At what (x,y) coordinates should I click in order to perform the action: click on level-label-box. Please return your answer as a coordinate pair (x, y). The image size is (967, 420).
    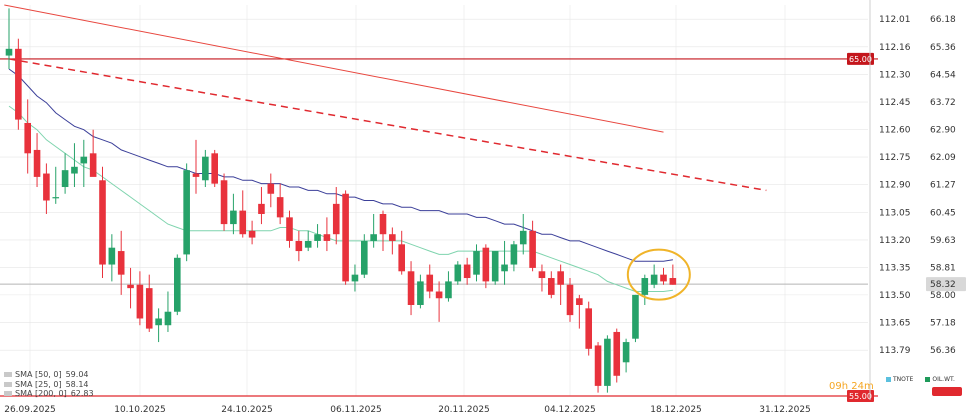
    Looking at the image, I should click on (860, 58).